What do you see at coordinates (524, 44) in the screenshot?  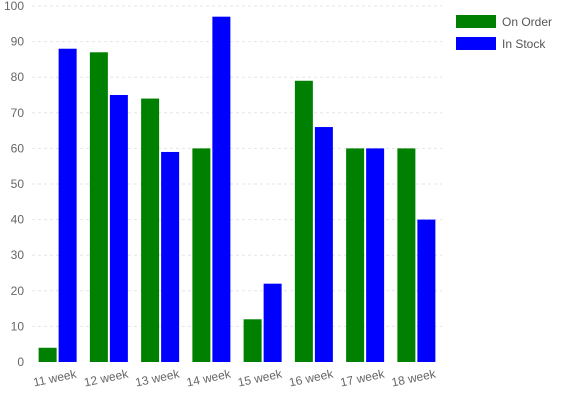 I see `legend-label: In Stock` at bounding box center [524, 44].